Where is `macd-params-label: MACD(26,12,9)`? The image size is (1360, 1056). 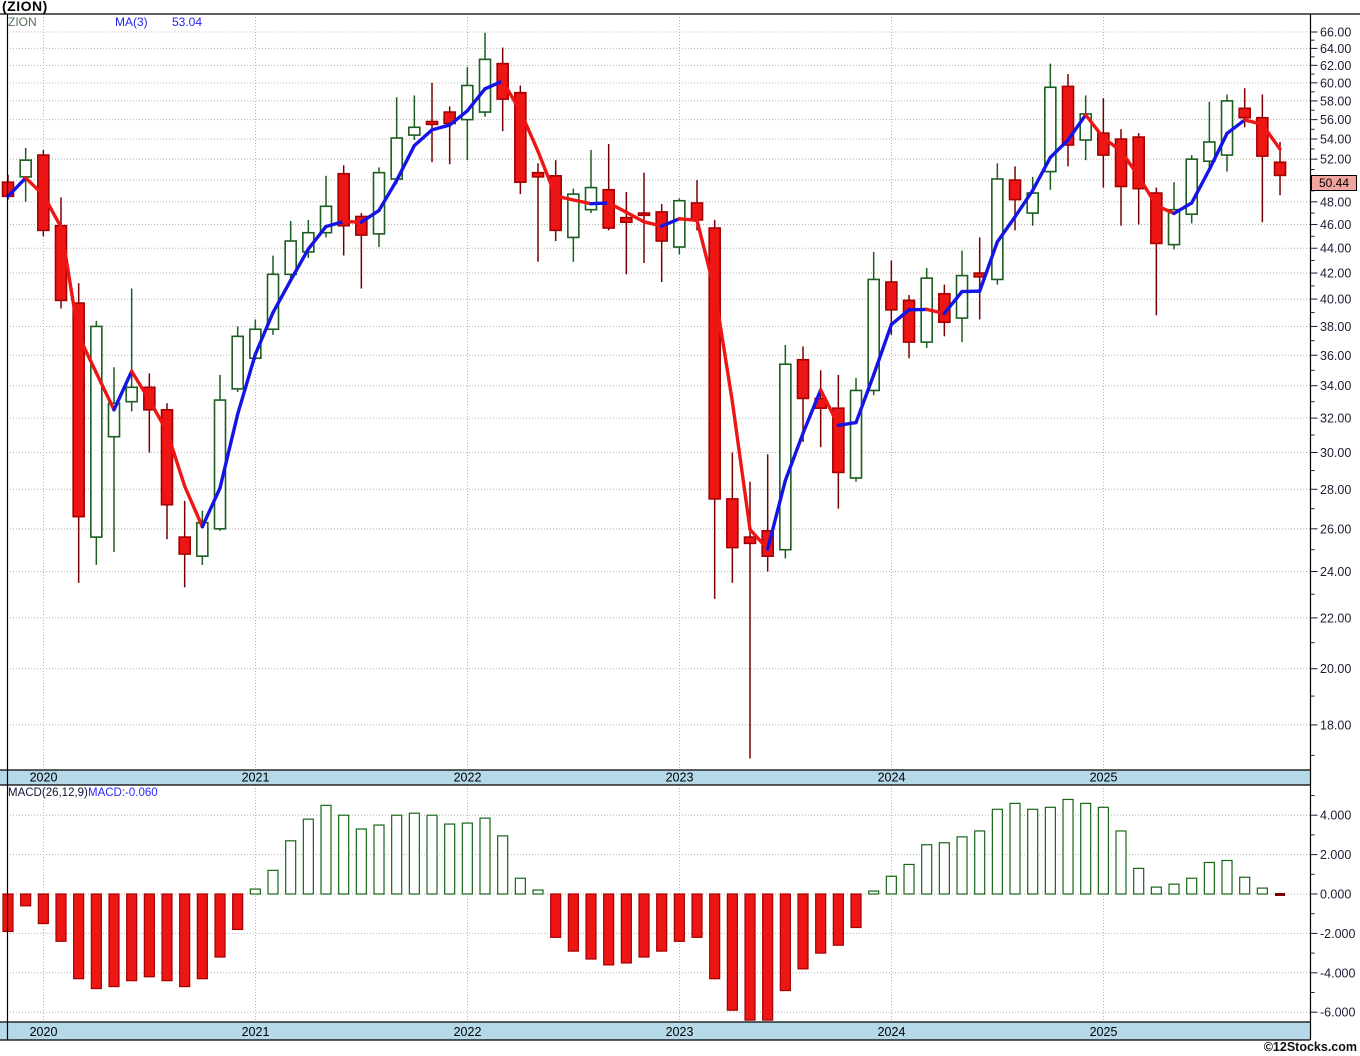
macd-params-label: MACD(26,12,9) is located at coordinates (48, 793).